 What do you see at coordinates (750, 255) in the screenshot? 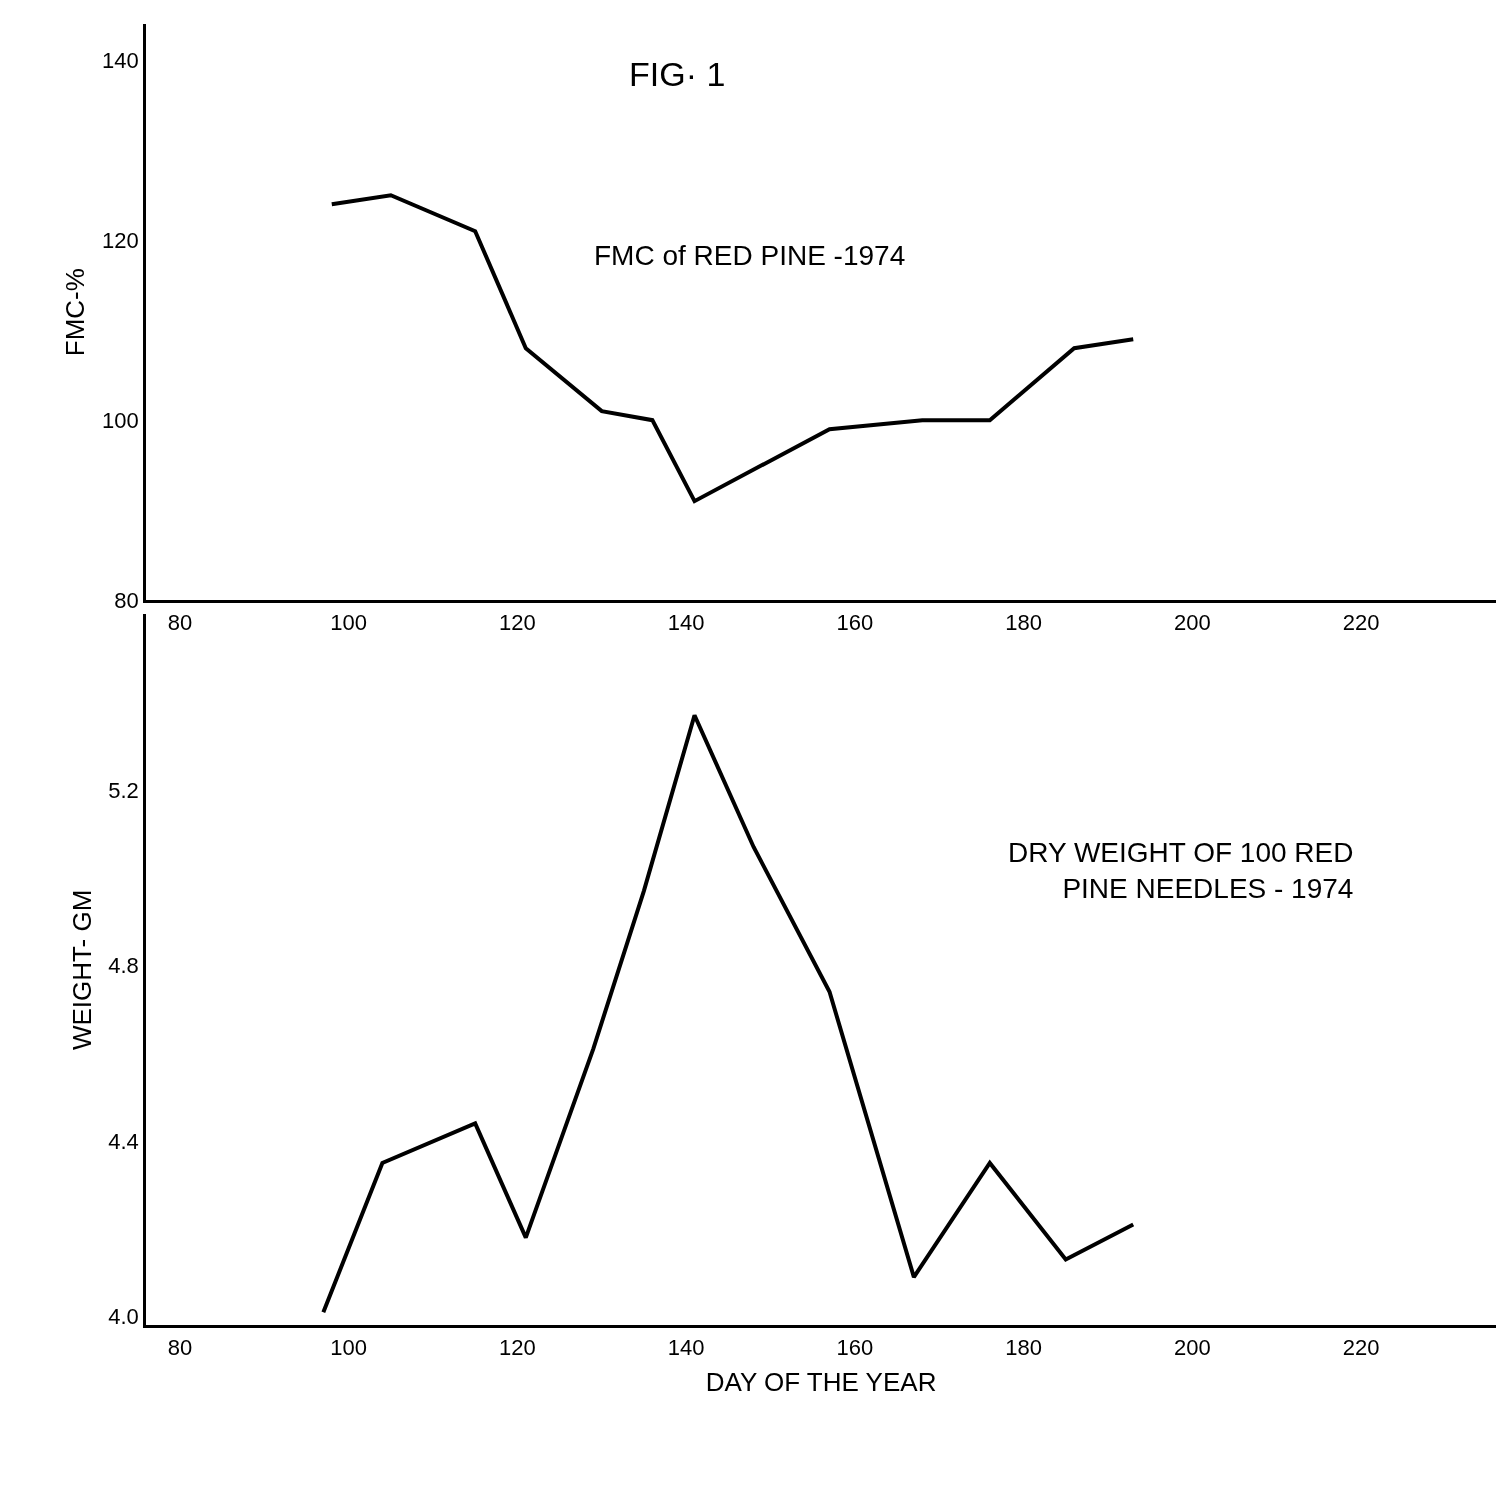
I see `annotation: FMC of RED PINE -1974` at bounding box center [750, 255].